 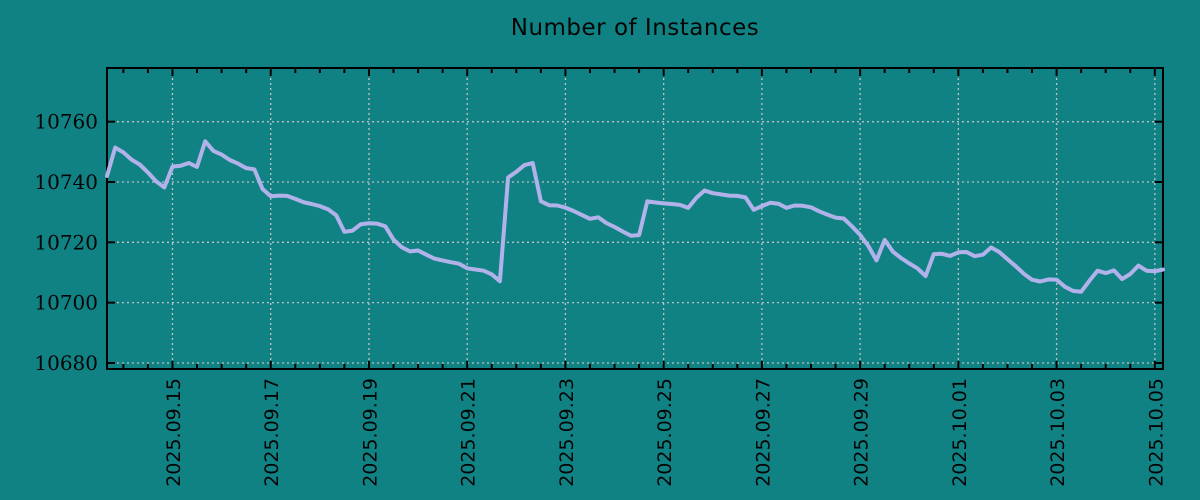 I want to click on x-tick-label: 2025.09.19, so click(x=370, y=432).